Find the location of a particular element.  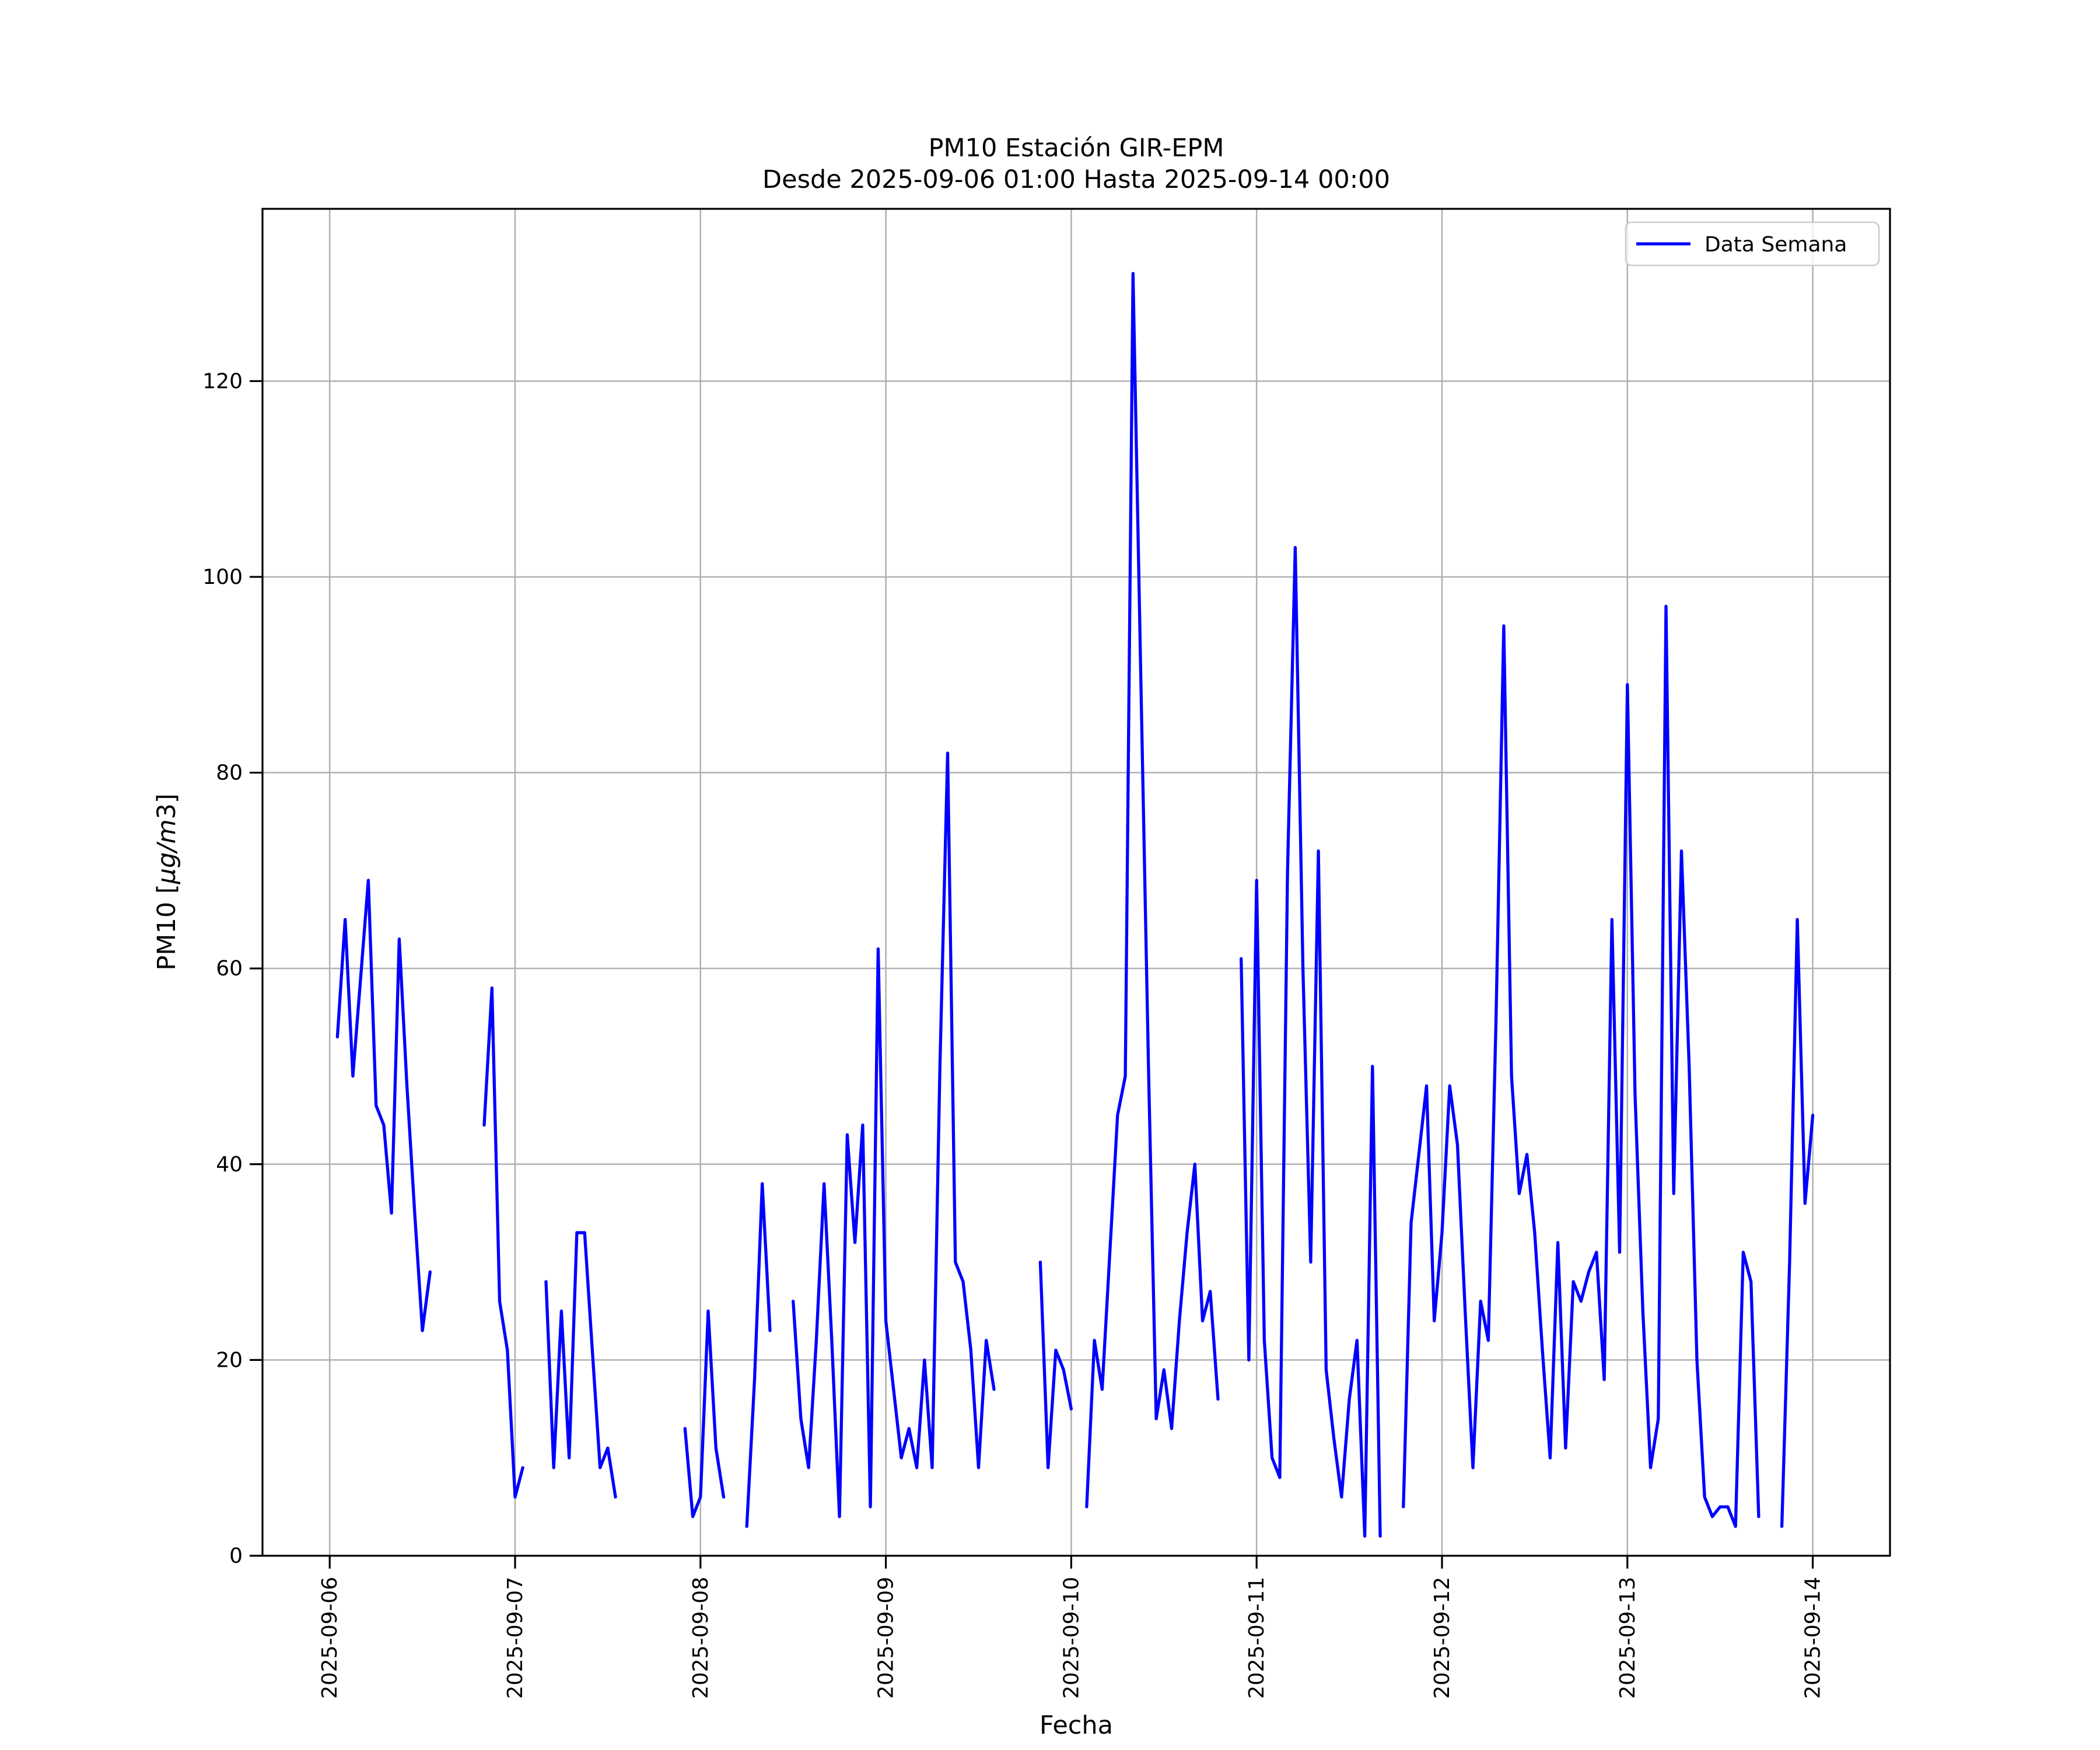

y-tick-label: 40 is located at coordinates (229, 1165).